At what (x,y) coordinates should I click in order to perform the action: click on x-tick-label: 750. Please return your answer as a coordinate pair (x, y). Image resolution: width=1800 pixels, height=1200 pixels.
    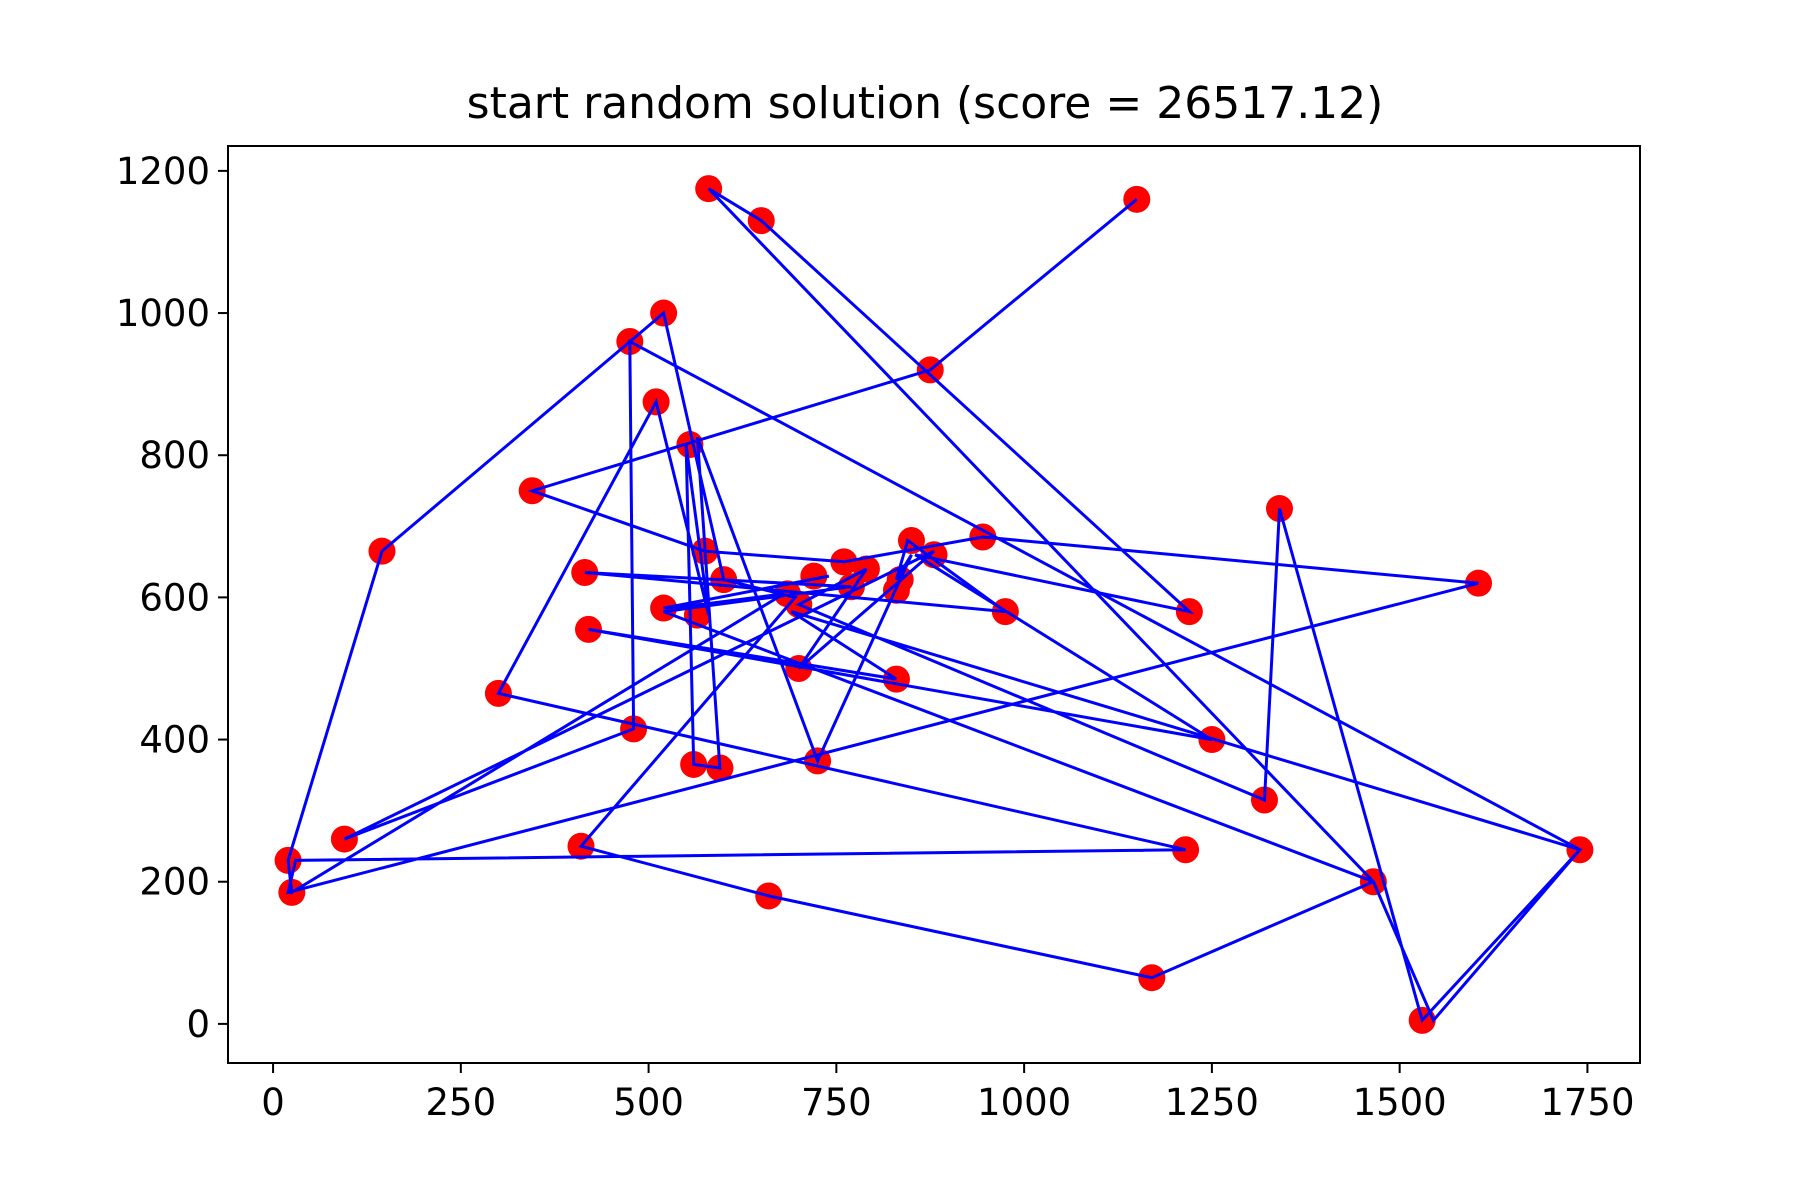
    Looking at the image, I should click on (836, 1102).